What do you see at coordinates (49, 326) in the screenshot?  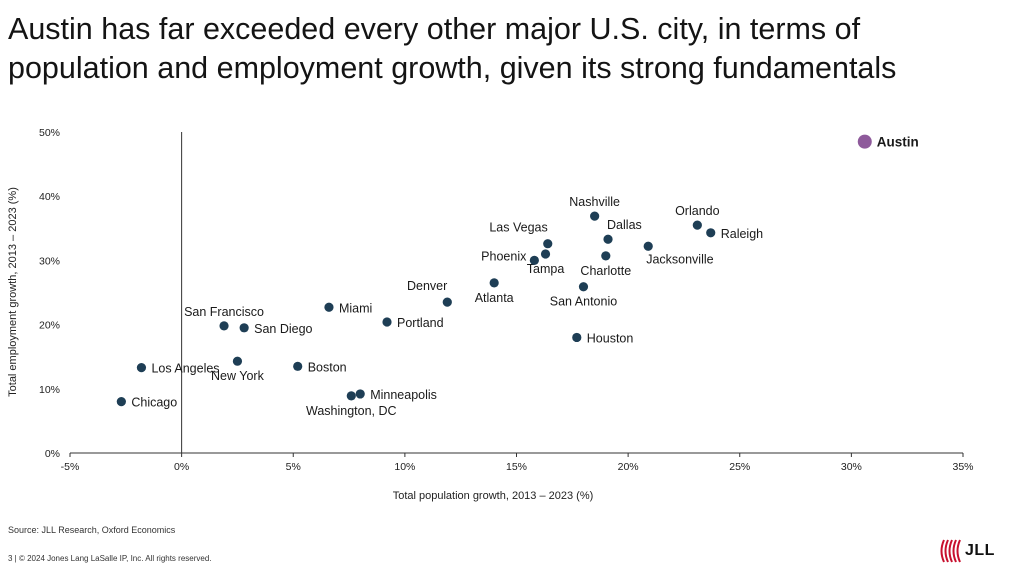 I see `y-tick-label: 20%` at bounding box center [49, 326].